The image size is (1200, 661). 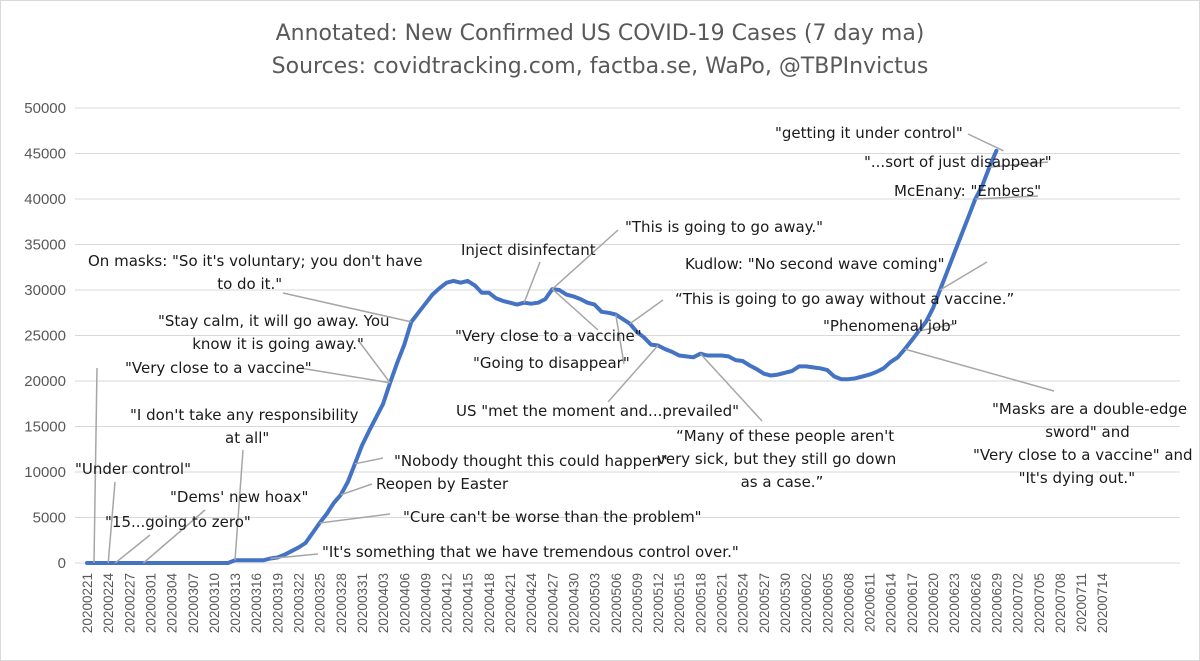 What do you see at coordinates (785, 603) in the screenshot?
I see `x-tick-label: 20200530` at bounding box center [785, 603].